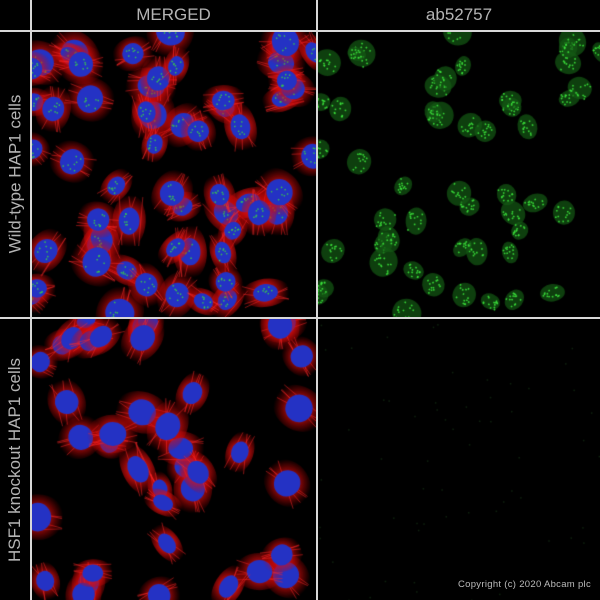  Describe the element at coordinates (300, 31) in the screenshot. I see `grid-line-horizontal-top` at that location.